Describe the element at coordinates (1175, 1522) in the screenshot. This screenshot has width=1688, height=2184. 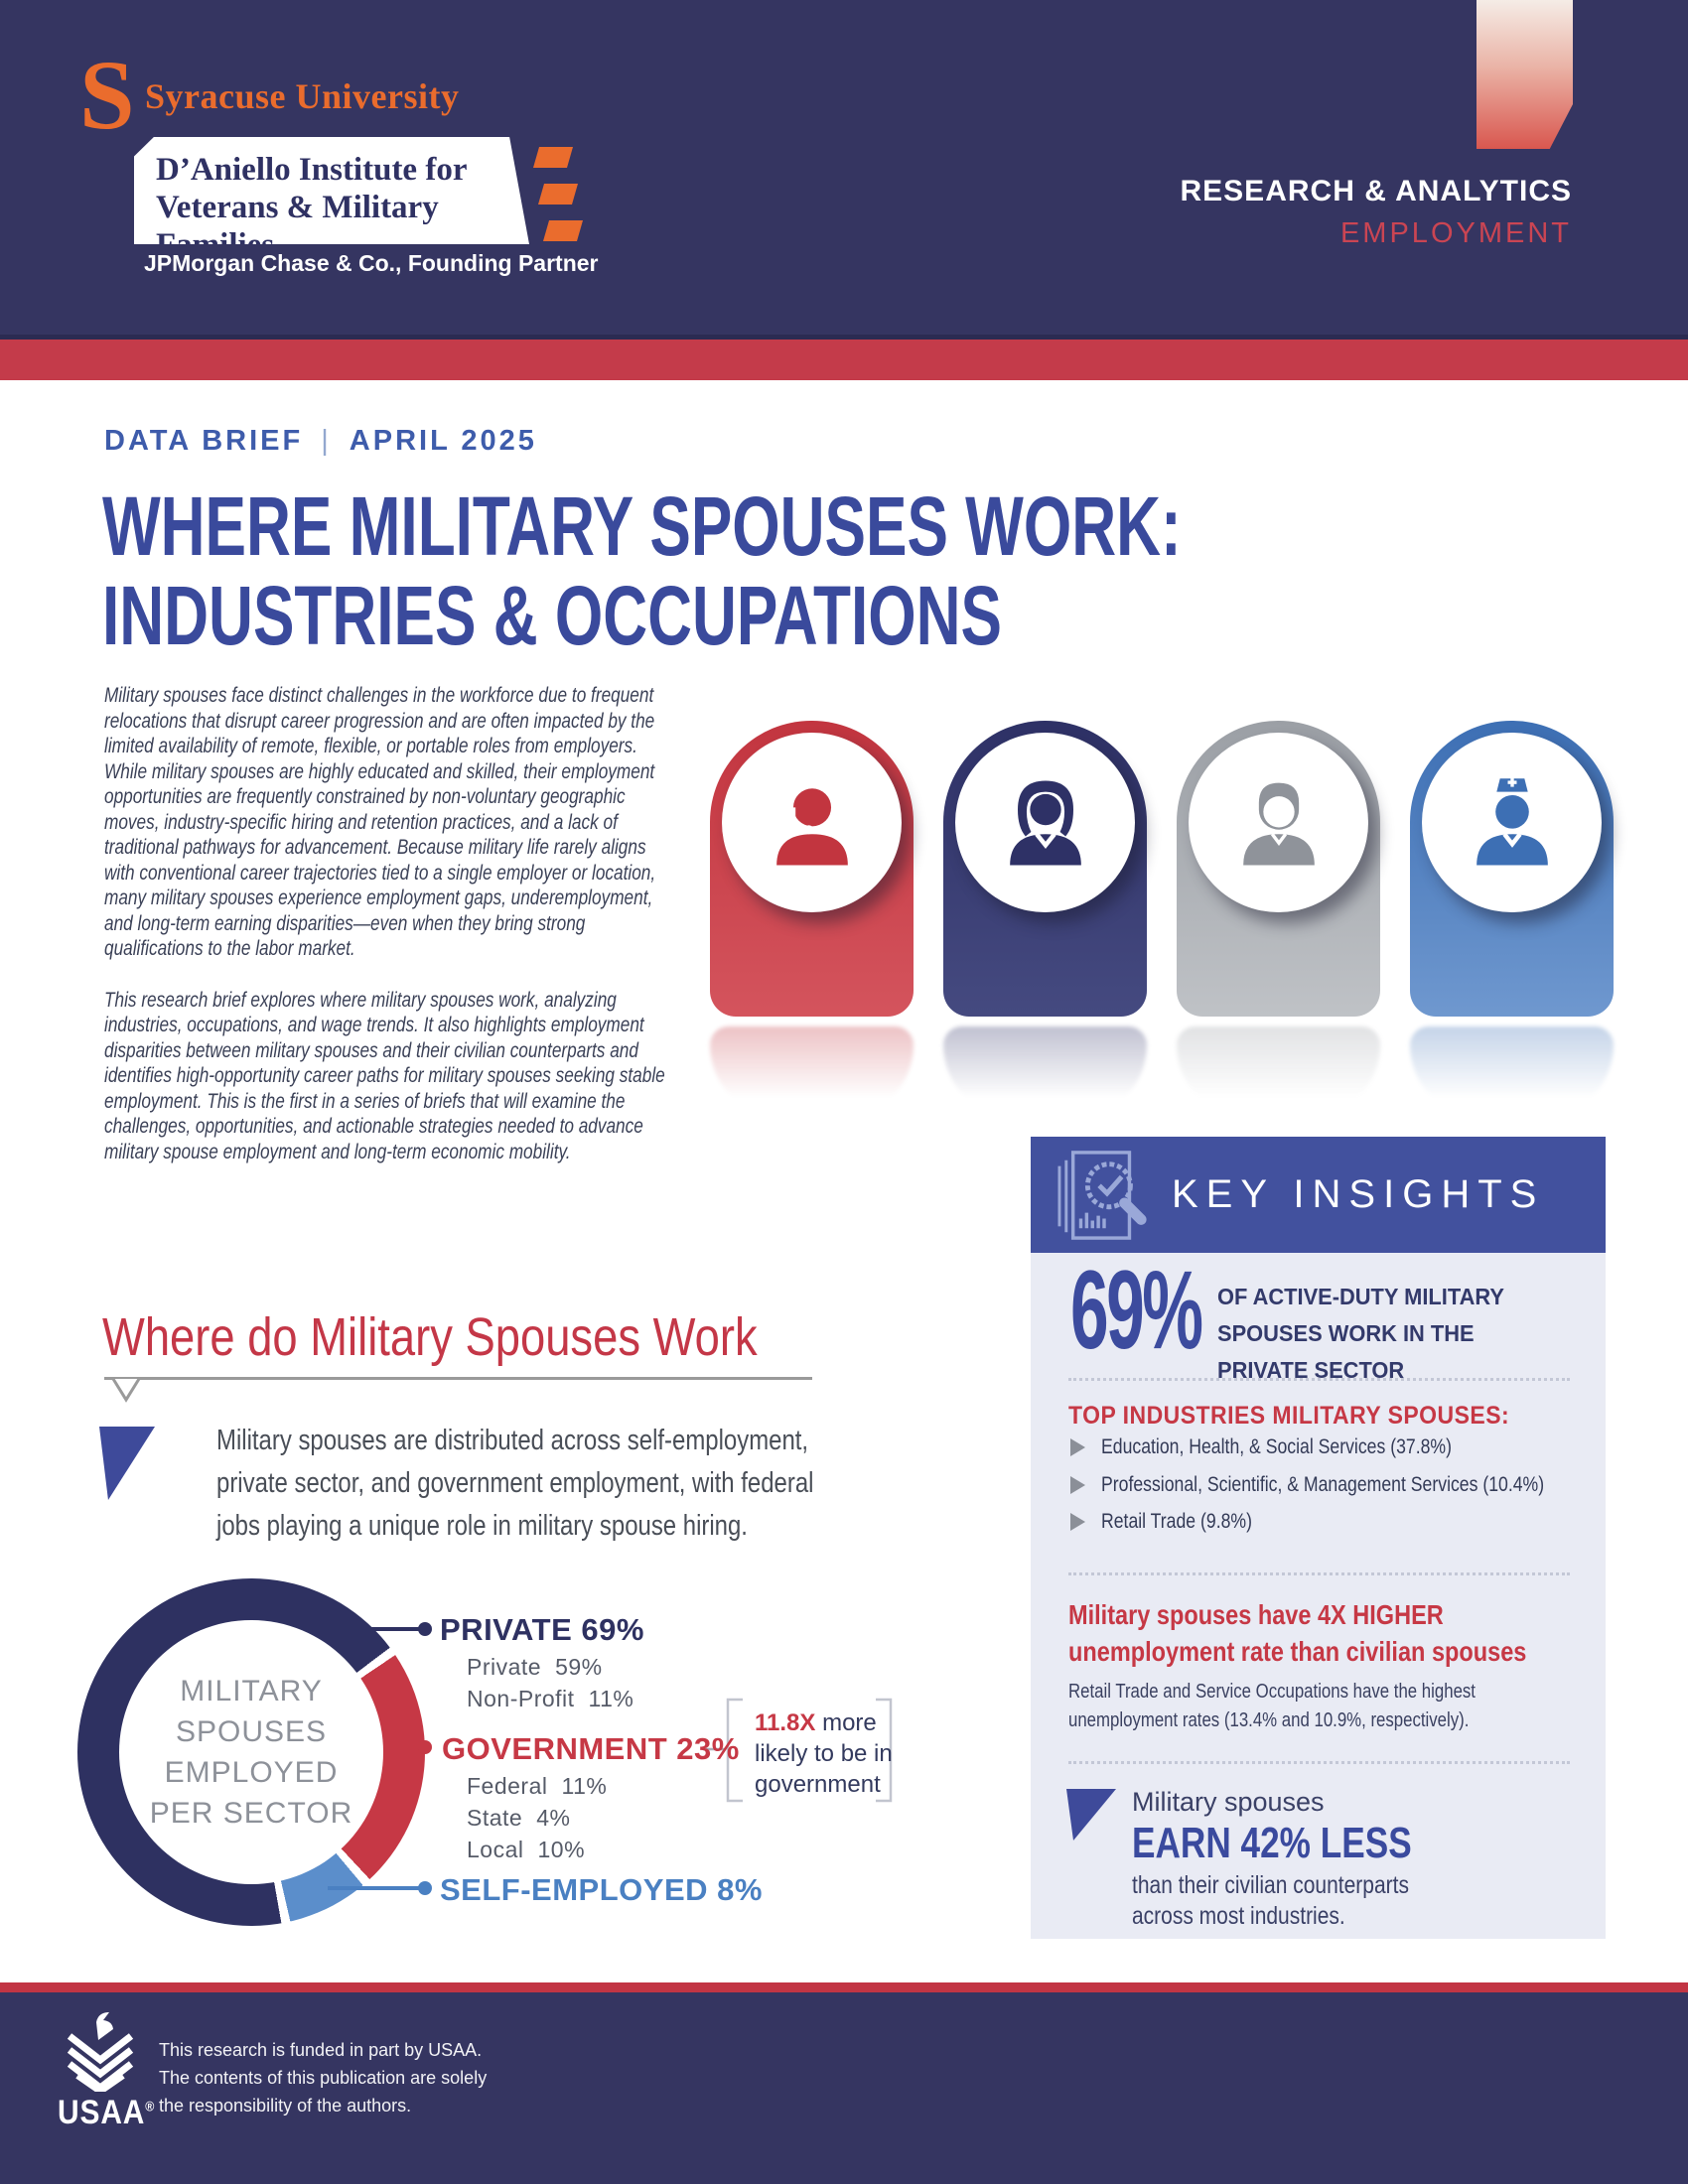
I see `industry-item: Retail Trade (9.8%)` at that location.